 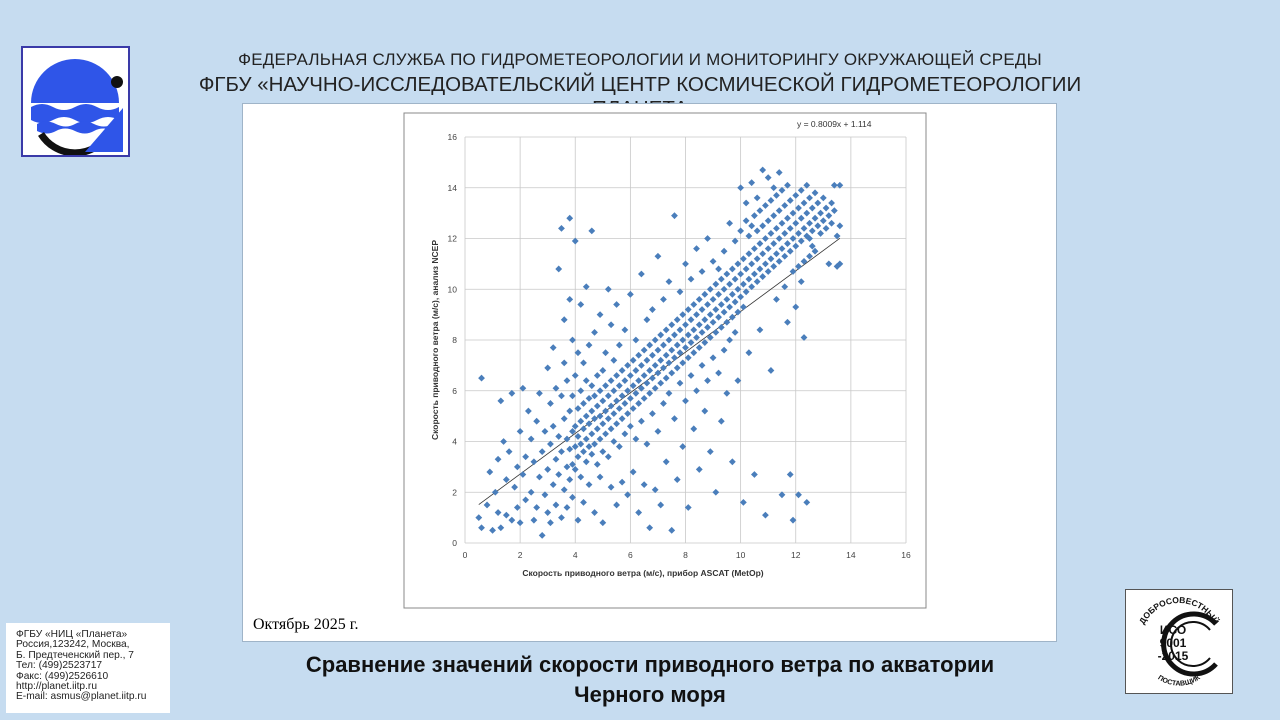 What do you see at coordinates (454, 492) in the screenshot?
I see `y-tick-label: 2` at bounding box center [454, 492].